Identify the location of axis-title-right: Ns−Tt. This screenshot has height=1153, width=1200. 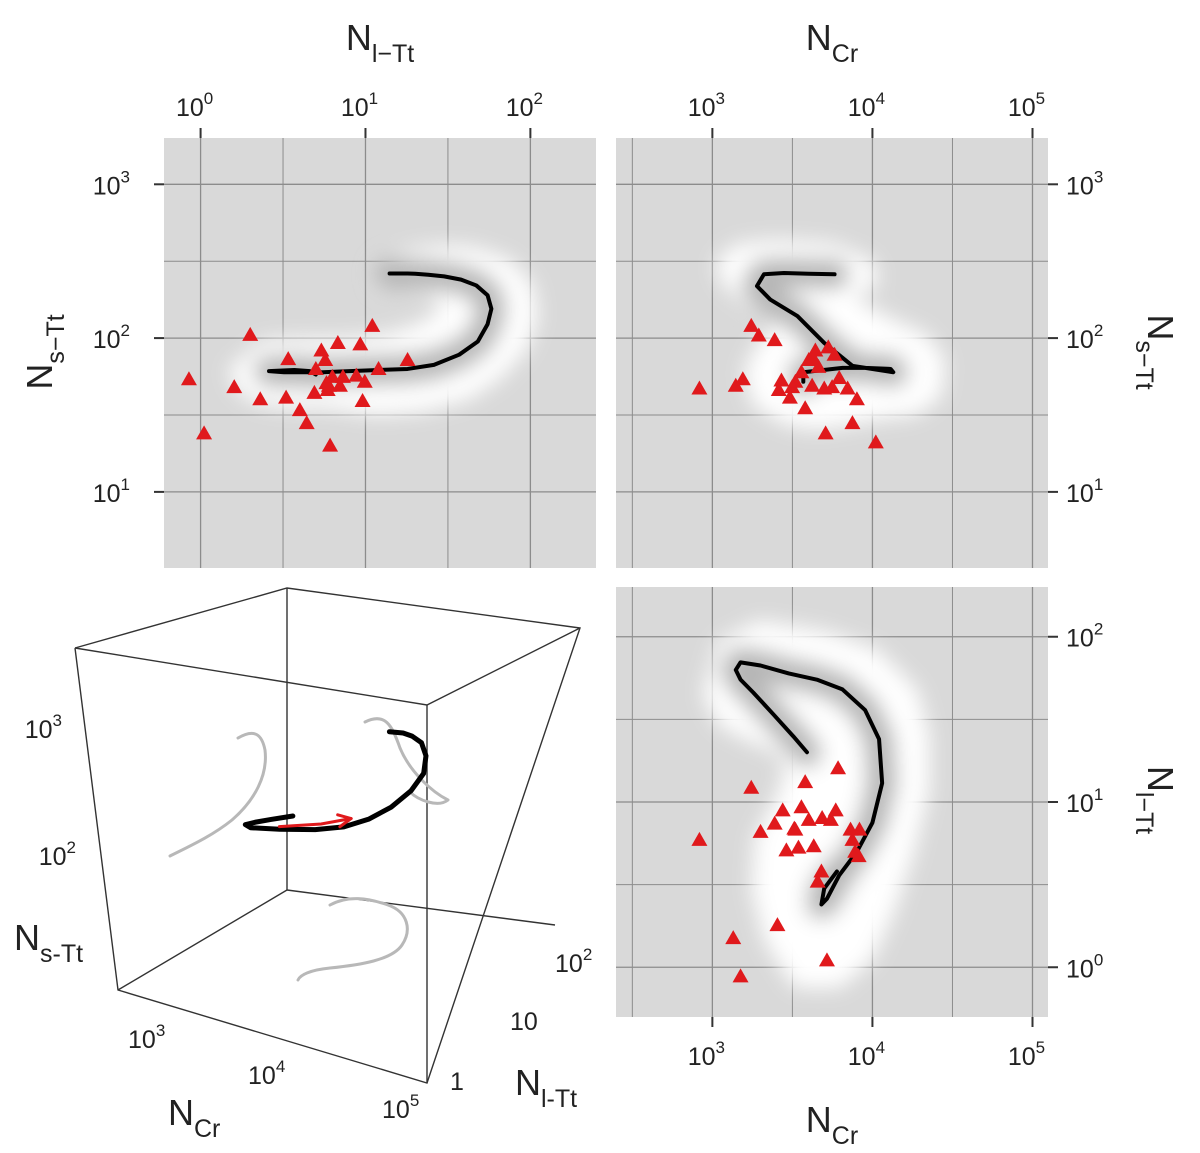
(1155, 351).